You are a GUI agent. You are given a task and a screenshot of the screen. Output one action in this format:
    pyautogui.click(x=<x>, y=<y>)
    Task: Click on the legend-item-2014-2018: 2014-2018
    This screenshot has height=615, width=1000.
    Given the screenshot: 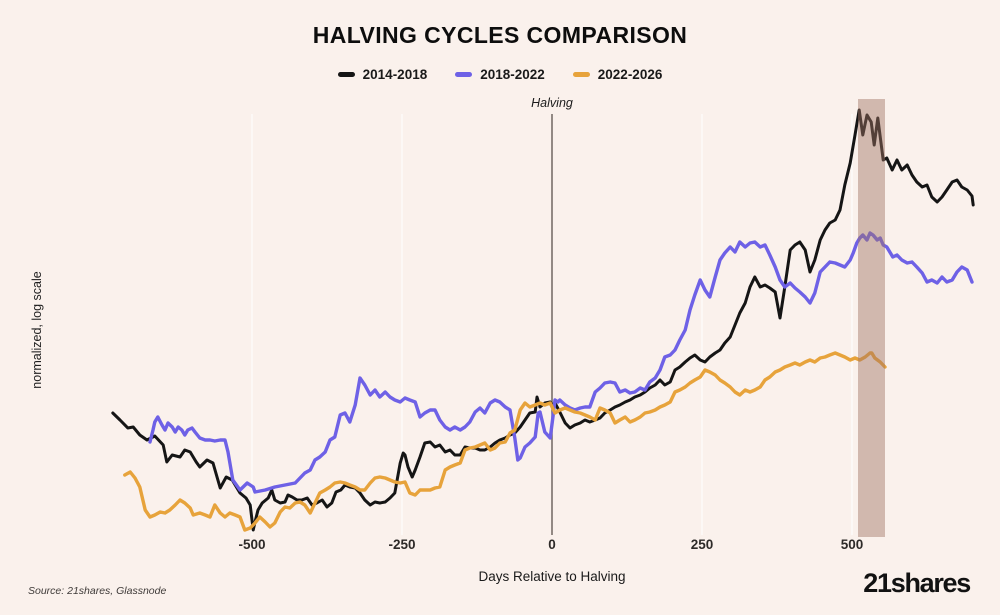 What is the action you would take?
    pyautogui.click(x=382, y=74)
    